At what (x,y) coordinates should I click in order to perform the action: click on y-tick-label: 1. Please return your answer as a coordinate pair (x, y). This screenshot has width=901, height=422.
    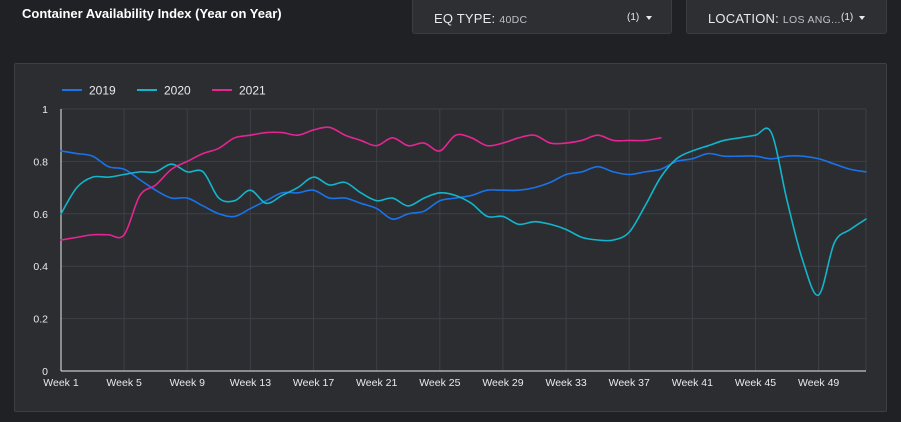
    Looking at the image, I should click on (45, 110).